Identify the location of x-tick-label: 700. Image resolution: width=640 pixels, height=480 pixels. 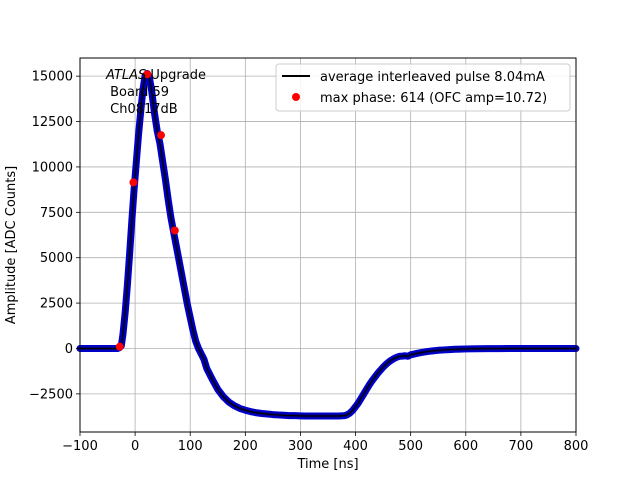
(520, 446).